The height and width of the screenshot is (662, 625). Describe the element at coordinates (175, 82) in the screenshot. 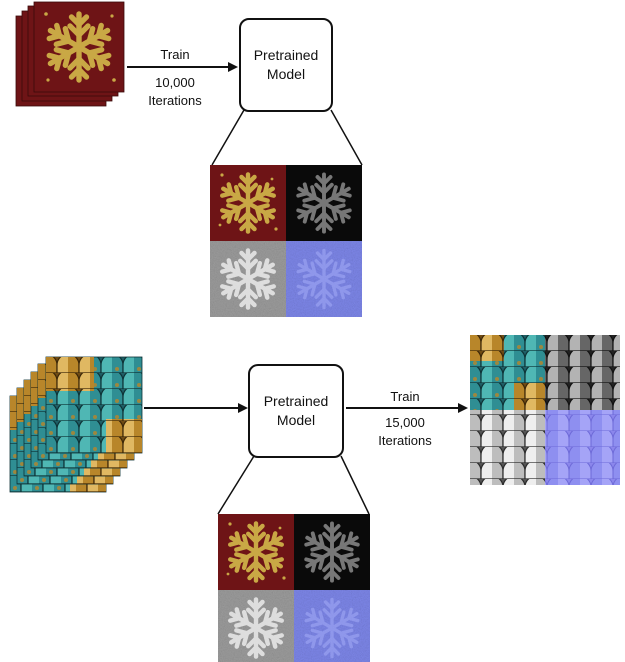

I see `iterations-count: 10,000` at that location.